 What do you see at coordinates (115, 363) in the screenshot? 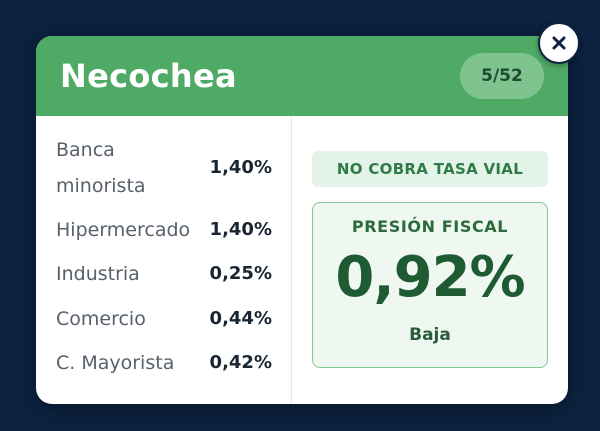
I see `rate-label: C. Mayorista` at bounding box center [115, 363].